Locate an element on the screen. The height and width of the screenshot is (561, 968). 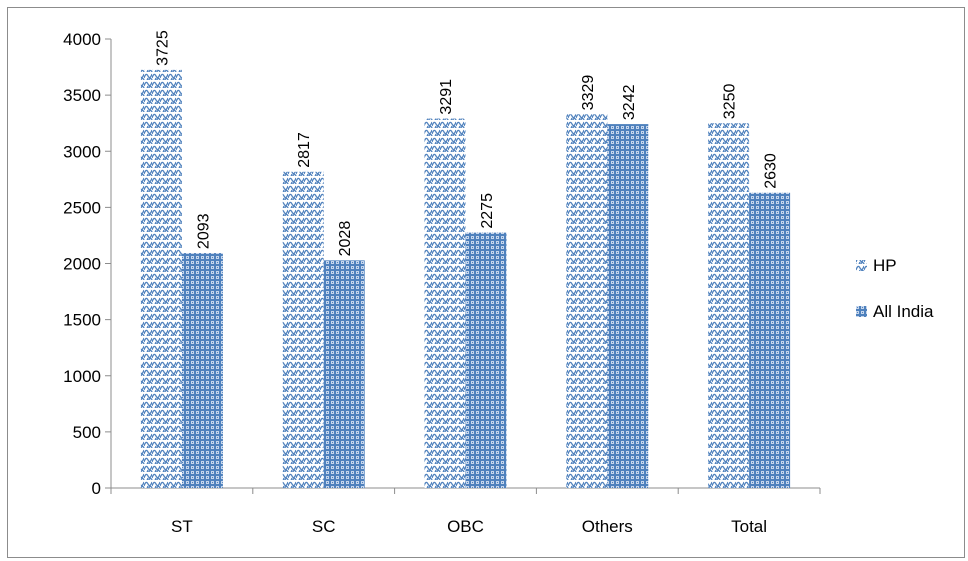
data-label: 2093 is located at coordinates (203, 231).